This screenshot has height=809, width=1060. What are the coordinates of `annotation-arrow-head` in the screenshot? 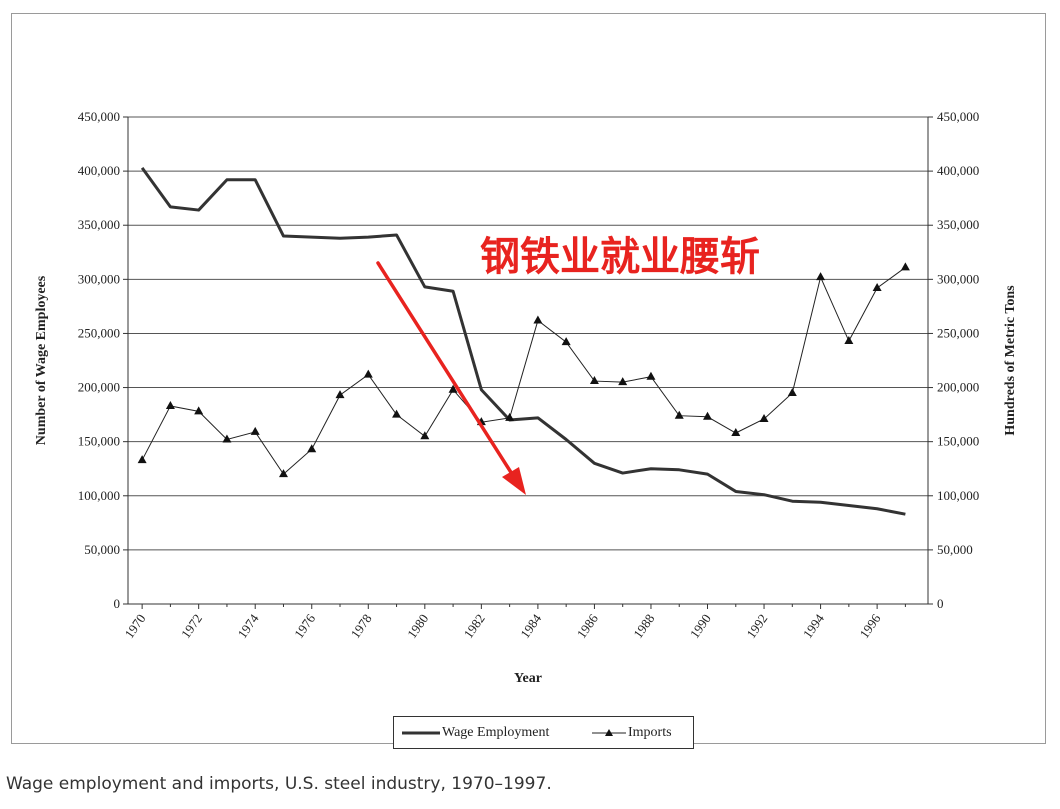 It's located at (514, 481).